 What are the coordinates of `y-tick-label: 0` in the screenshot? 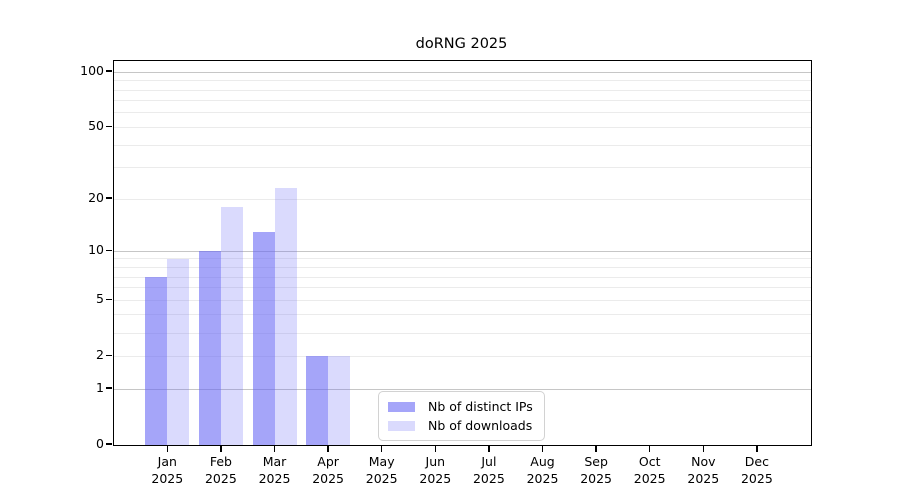 It's located at (100, 443).